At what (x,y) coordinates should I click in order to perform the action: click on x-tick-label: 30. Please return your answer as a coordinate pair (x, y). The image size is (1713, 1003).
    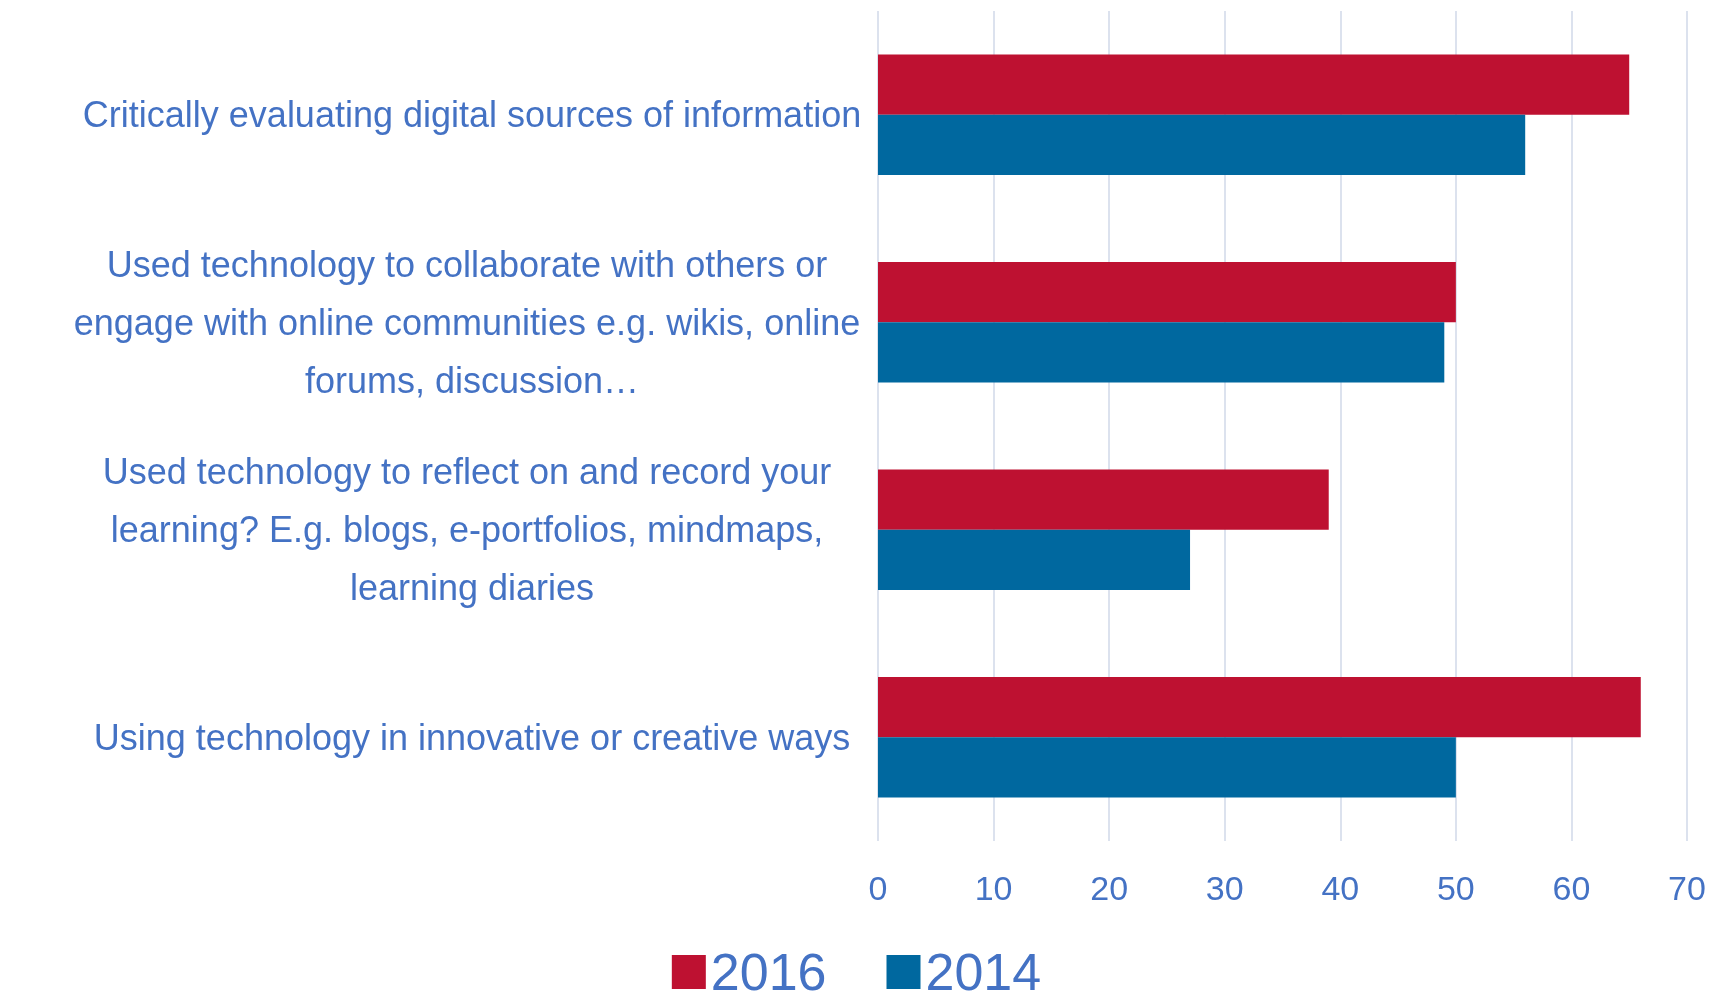
    Looking at the image, I should click on (1224, 888).